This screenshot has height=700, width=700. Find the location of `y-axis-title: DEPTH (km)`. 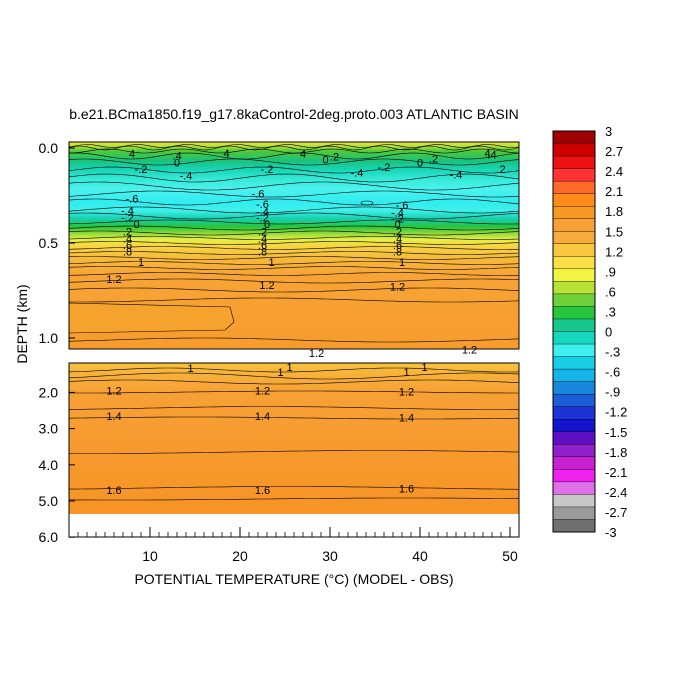

y-axis-title: DEPTH (km) is located at coordinates (22, 323).